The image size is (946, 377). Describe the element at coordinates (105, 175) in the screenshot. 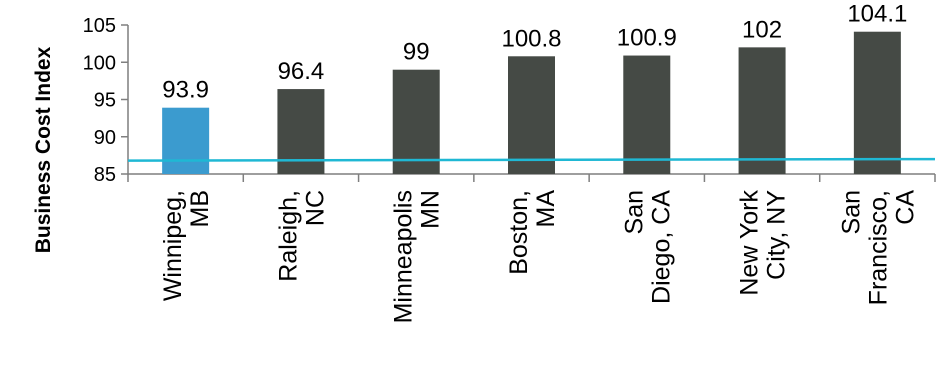

I see `y-tick-label: 85` at that location.